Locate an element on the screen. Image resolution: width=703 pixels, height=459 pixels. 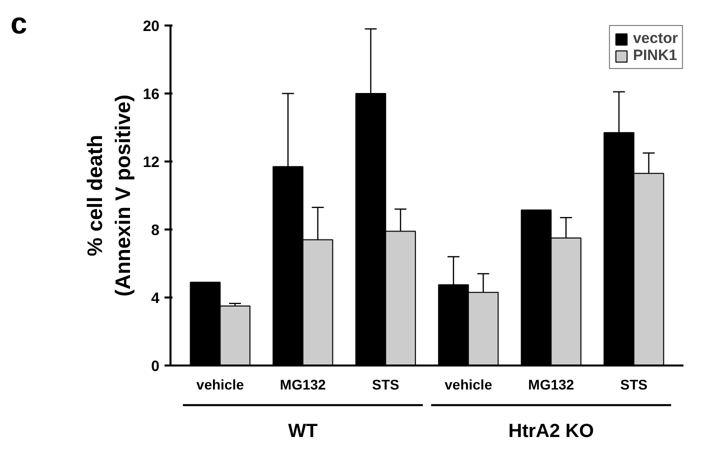
y-tick-label: 12 is located at coordinates (151, 162).